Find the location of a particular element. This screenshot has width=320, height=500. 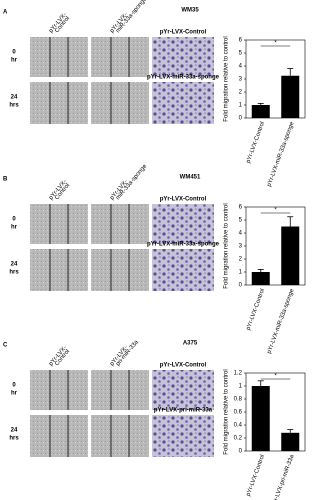

panel-title: A375 is located at coordinates (190, 344).